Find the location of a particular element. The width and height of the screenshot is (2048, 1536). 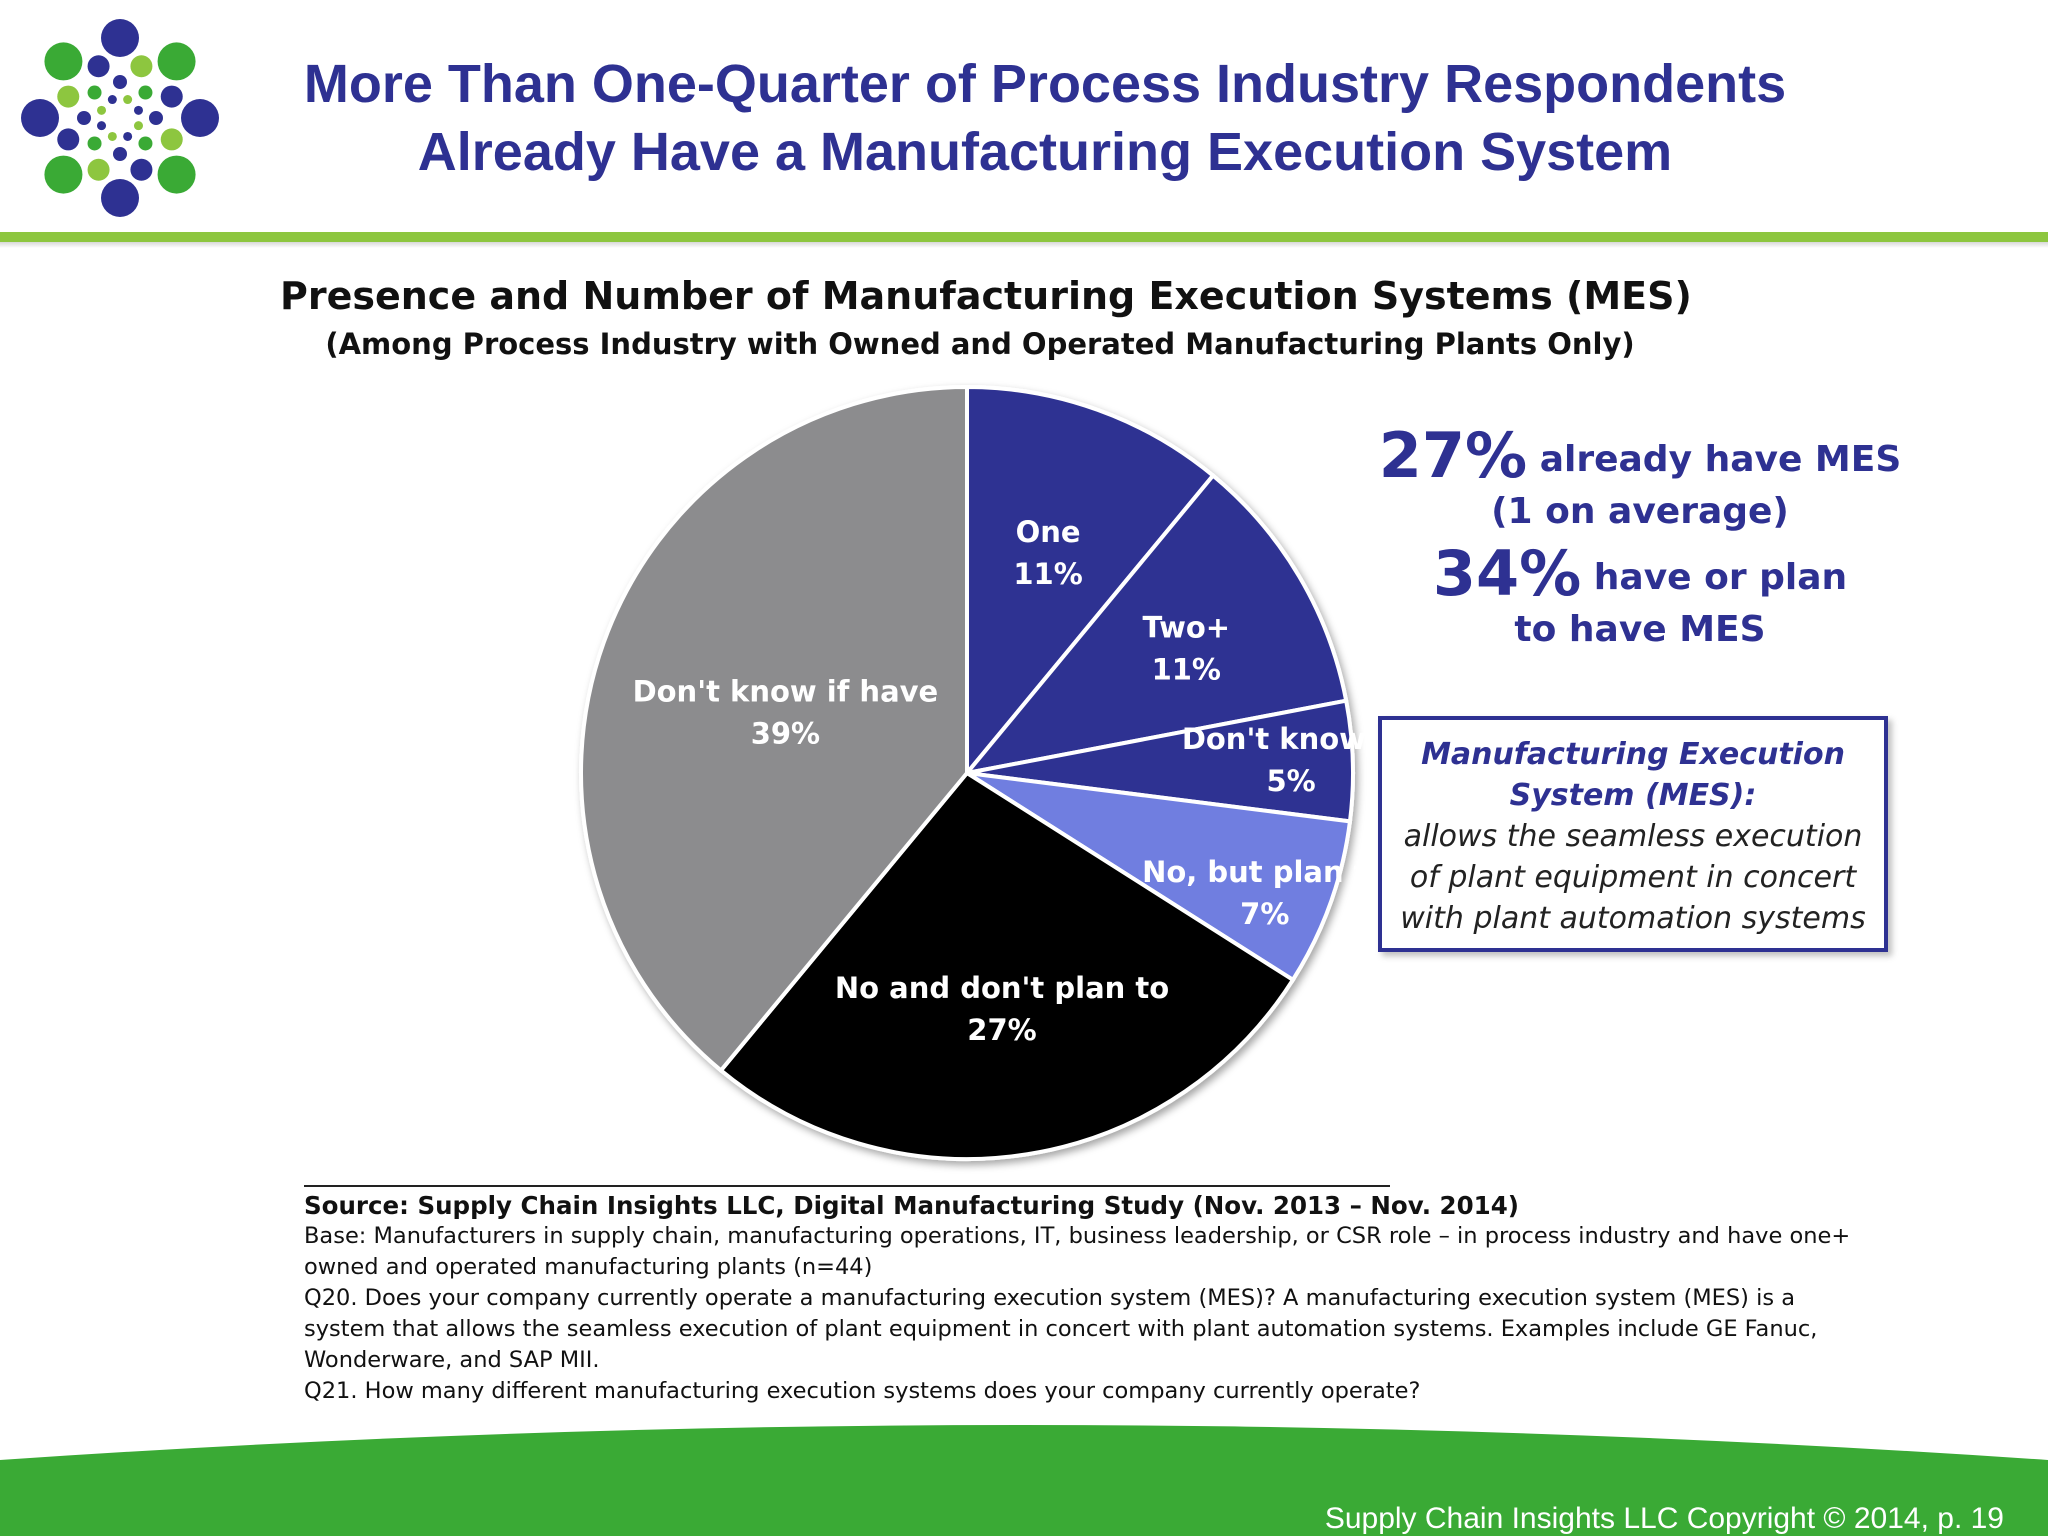

definition-term-line-2: System (MES): is located at coordinates (1633, 795).